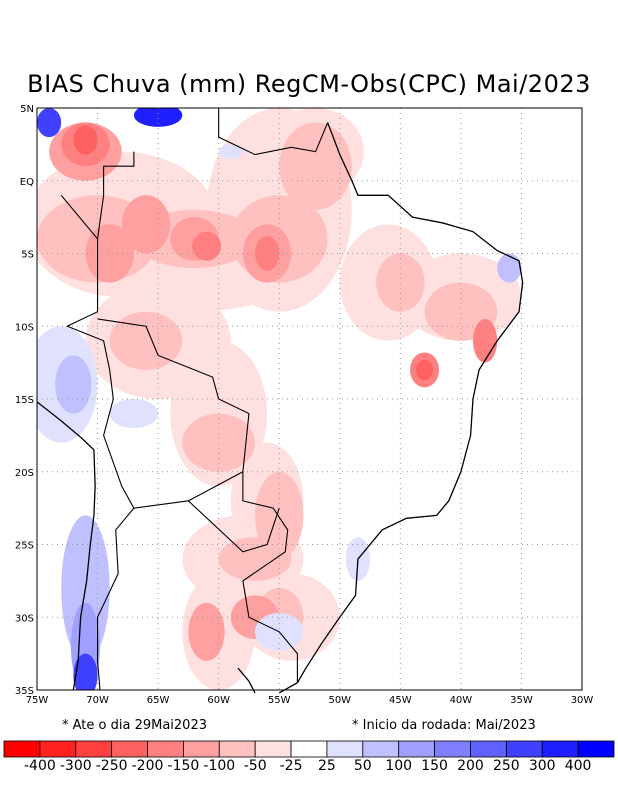  I want to click on colorbar-label: 100, so click(399, 766).